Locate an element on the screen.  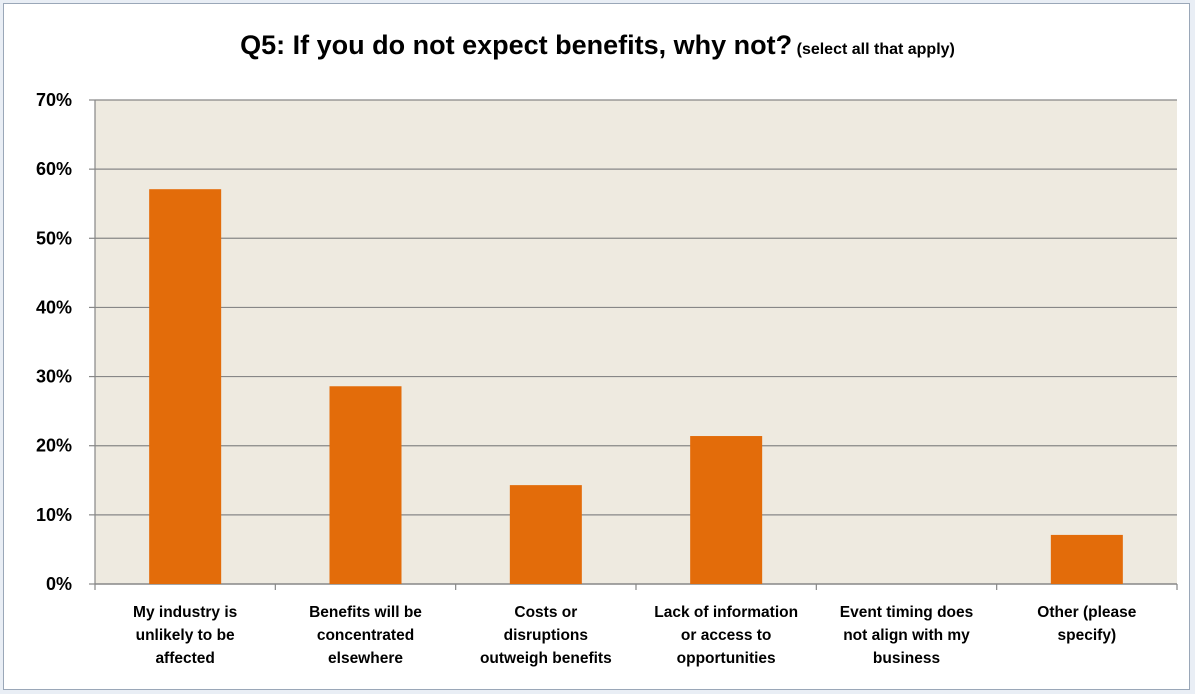
y-tick-label: 60% is located at coordinates (54, 169).